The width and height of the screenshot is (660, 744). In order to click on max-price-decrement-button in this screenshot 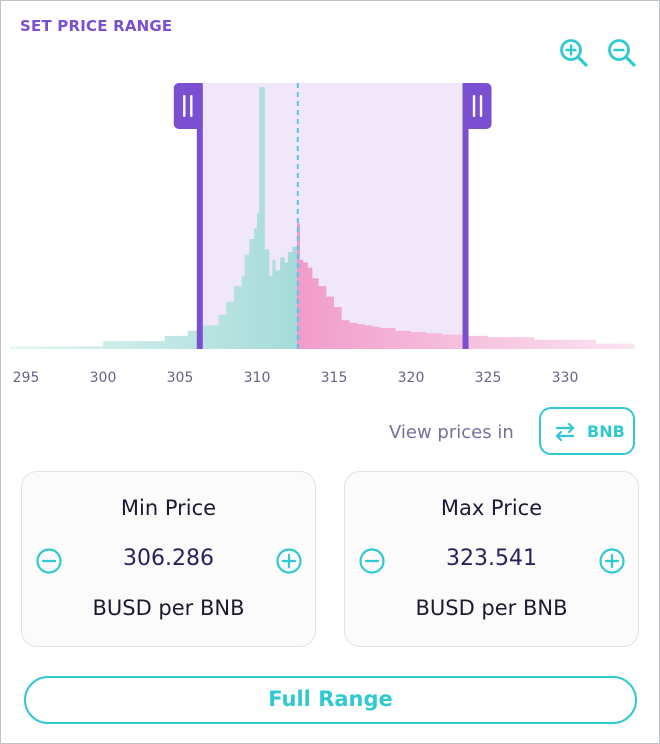, I will do `click(372, 561)`.